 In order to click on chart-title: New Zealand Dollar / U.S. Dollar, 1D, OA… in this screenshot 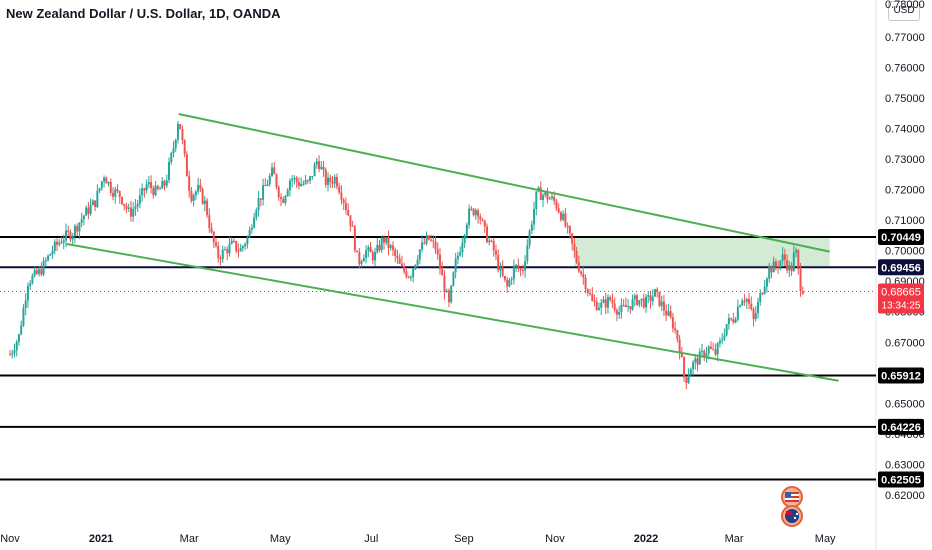, I will do `click(143, 13)`.